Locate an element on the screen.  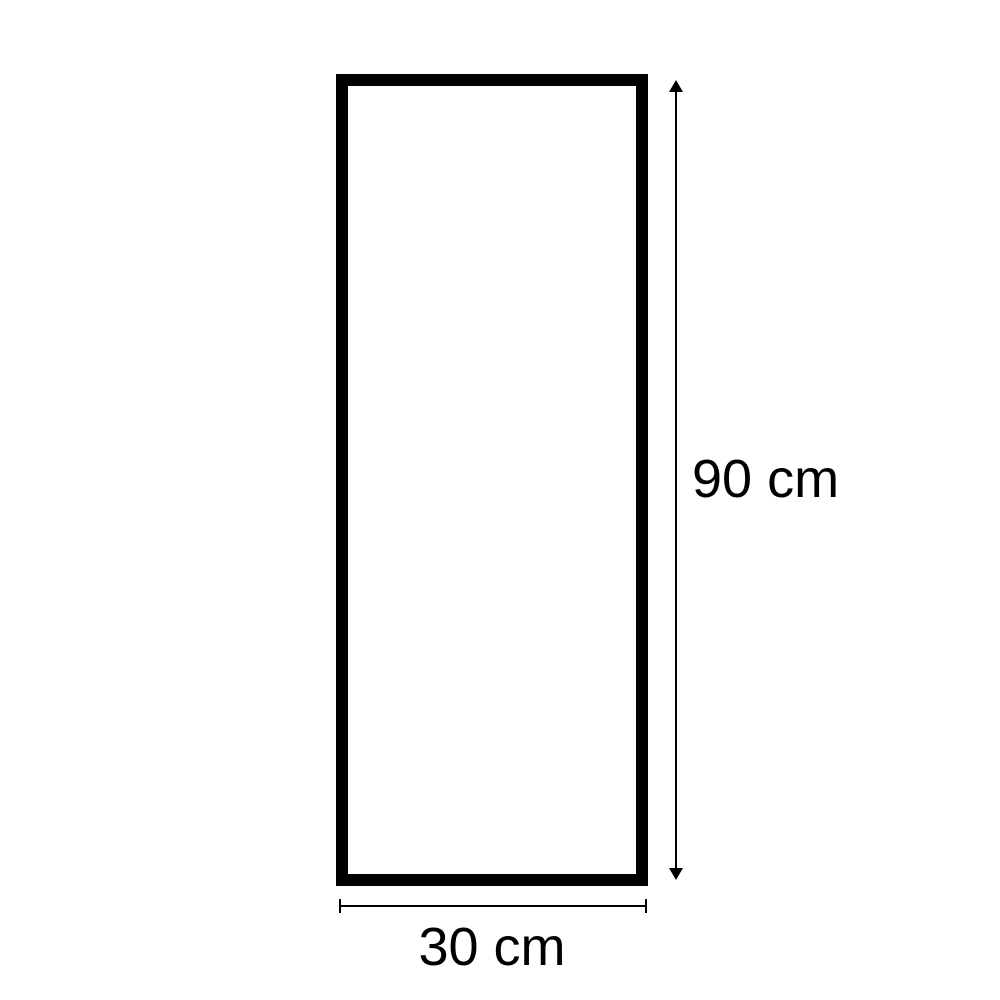
height-arrow-top-icon is located at coordinates (676, 86).